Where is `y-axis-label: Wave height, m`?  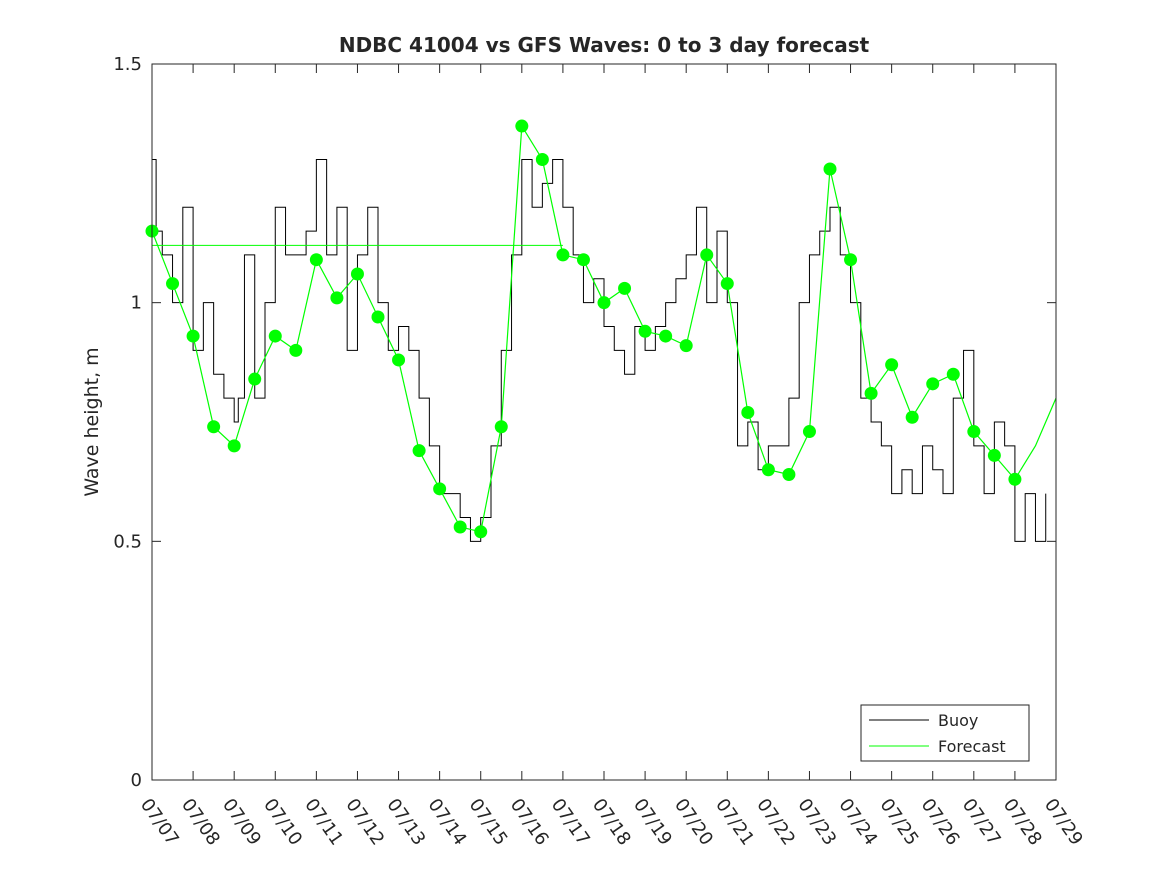 y-axis-label: Wave height, m is located at coordinates (92, 421).